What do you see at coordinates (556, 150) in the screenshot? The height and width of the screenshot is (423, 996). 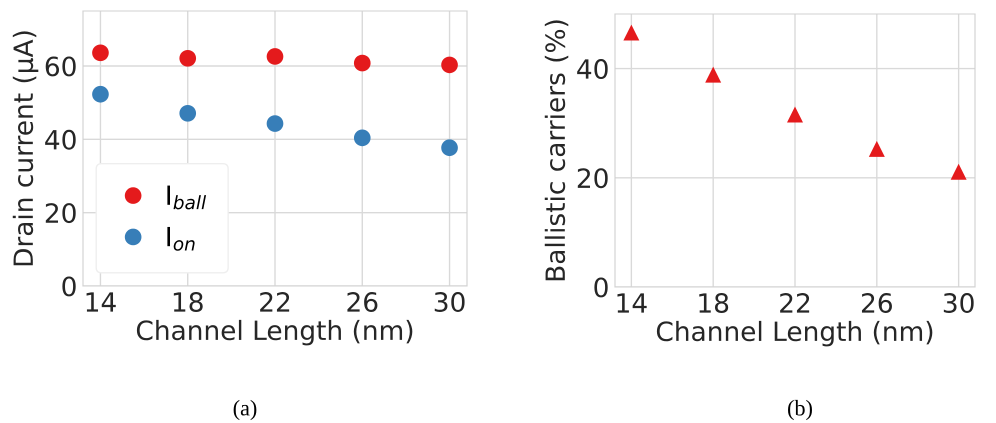 I see `y-axis-title: Ballistic carriers (%)` at bounding box center [556, 150].